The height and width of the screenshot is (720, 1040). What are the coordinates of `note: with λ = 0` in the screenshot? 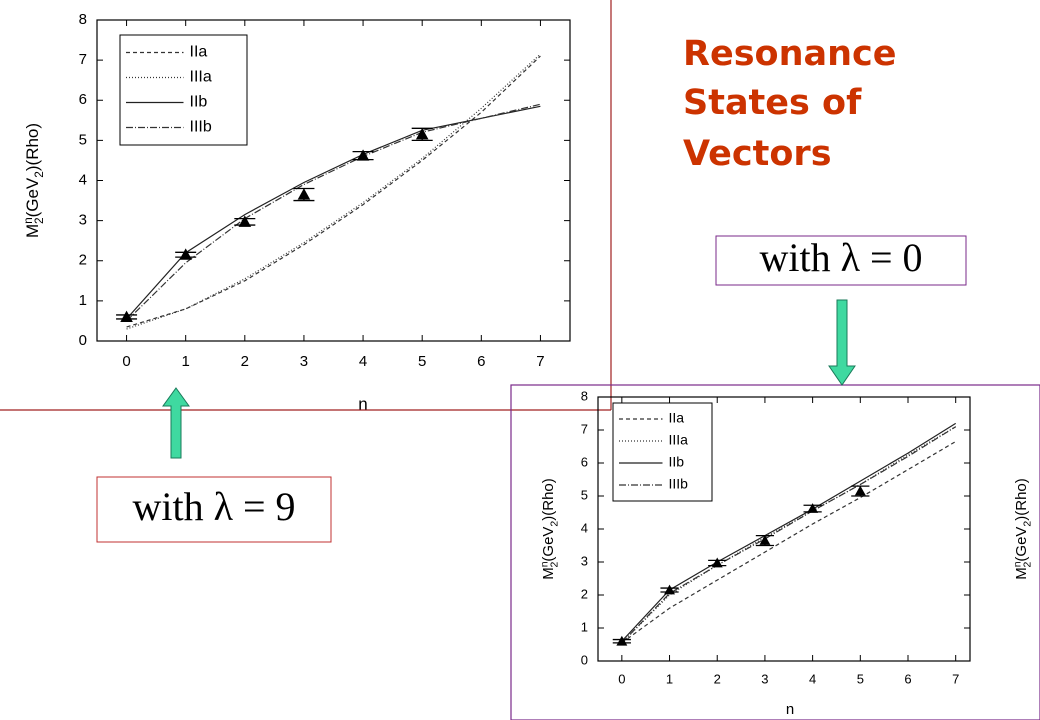 It's located at (840, 257).